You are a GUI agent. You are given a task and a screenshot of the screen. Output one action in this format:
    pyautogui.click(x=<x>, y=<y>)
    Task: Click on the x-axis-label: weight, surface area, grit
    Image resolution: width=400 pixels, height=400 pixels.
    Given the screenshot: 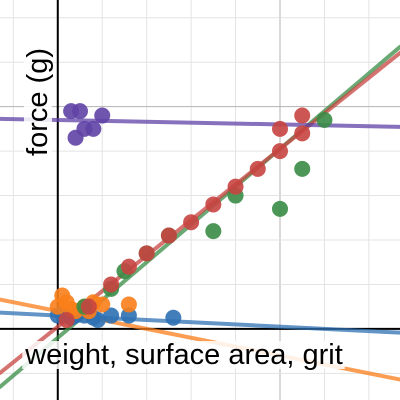 What is the action you would take?
    pyautogui.click(x=183, y=355)
    